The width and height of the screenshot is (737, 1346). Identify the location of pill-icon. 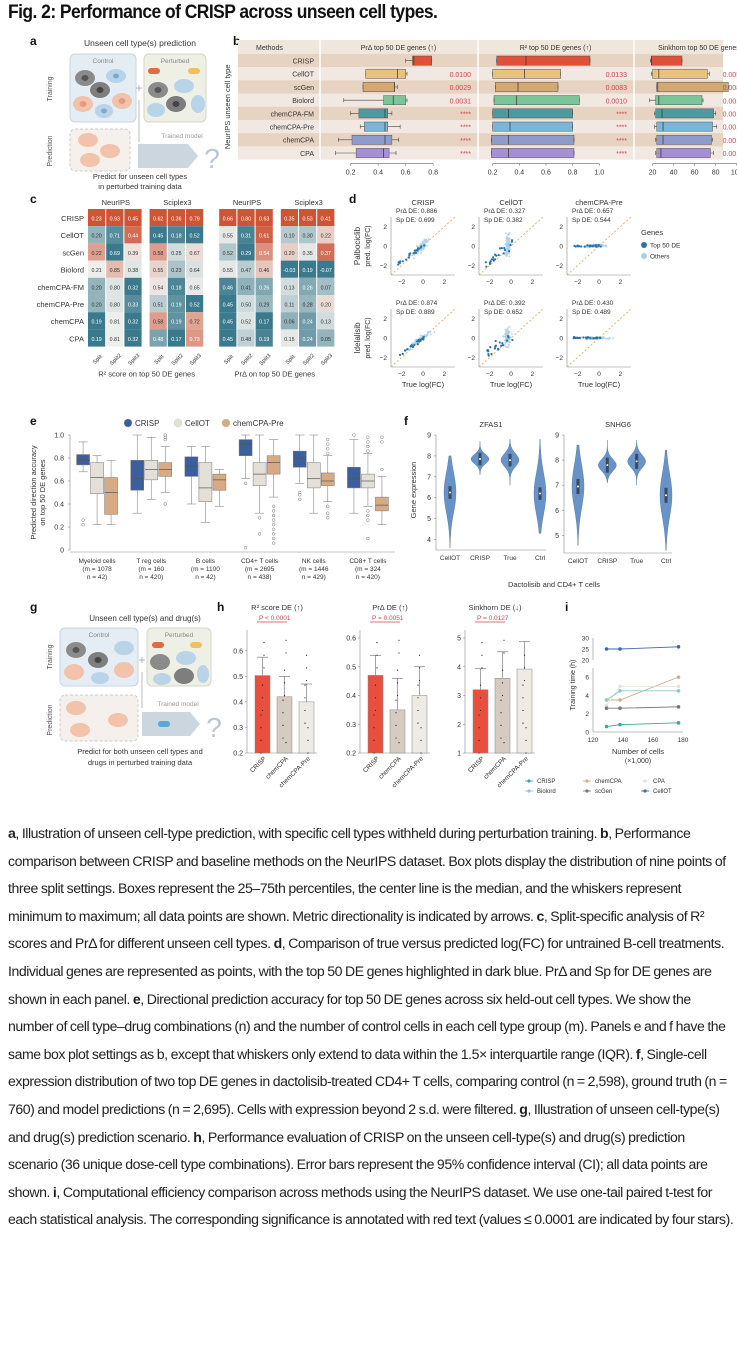
(164, 724).